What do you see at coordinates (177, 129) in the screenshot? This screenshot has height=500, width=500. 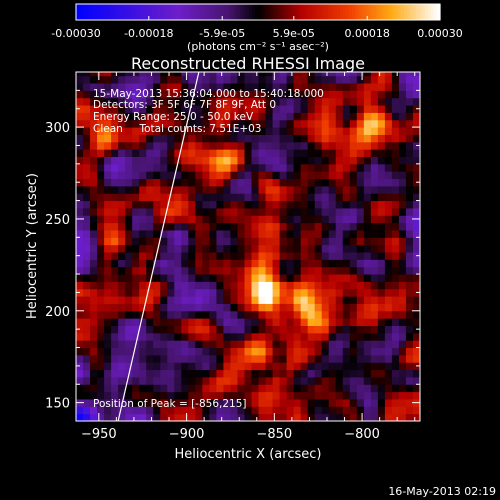 I see `annotation-line: Clean Total counts: 7.51E+03` at bounding box center [177, 129].